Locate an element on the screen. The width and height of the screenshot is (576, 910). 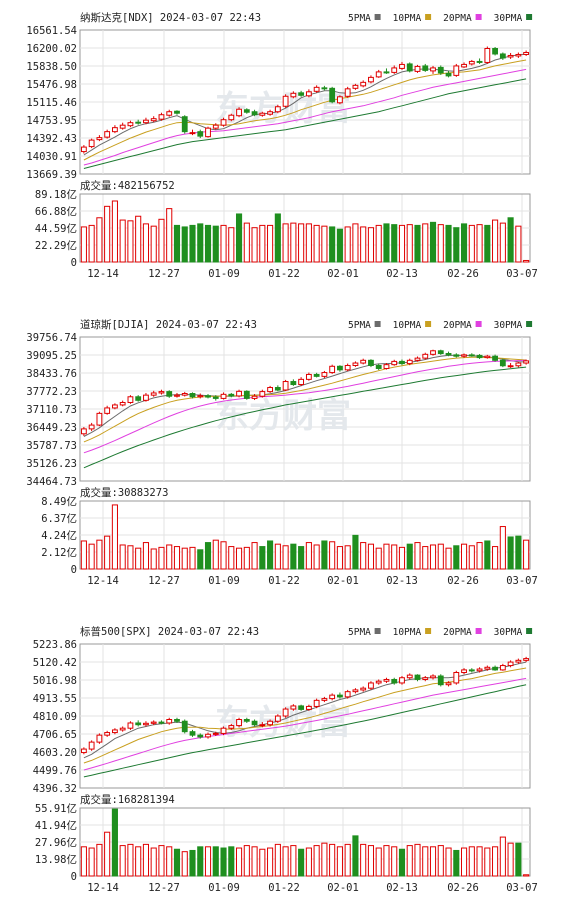
price-tick-label: 4913.55 is located at coordinates (55, 699).